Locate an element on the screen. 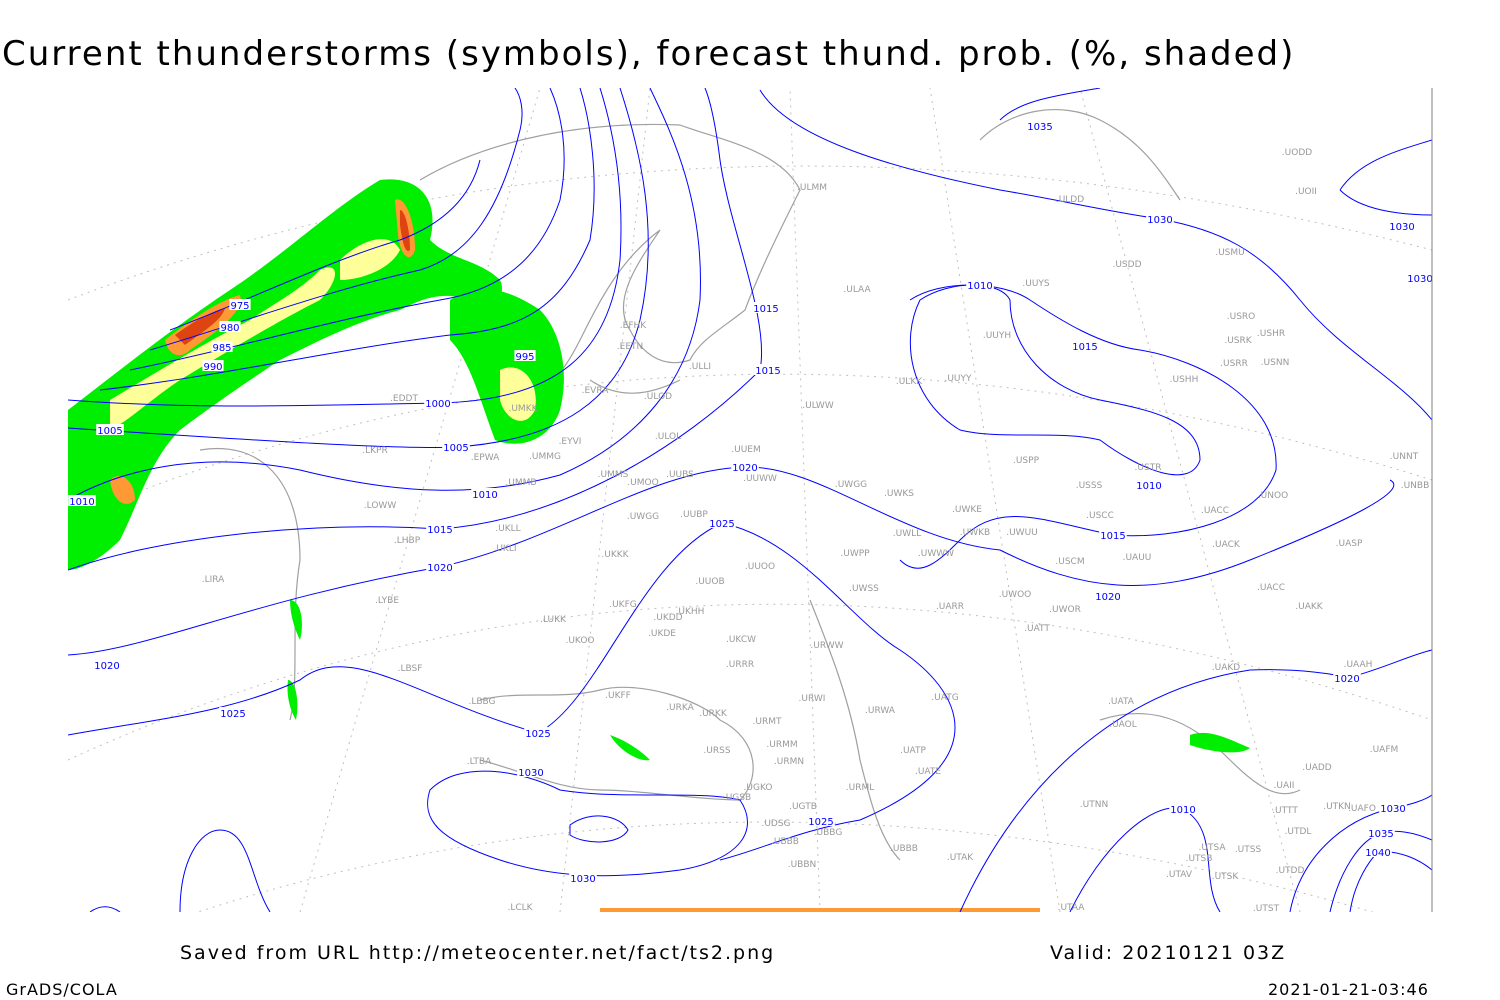 This screenshot has width=1500, height=1000. station-label: .UASP is located at coordinates (1349, 544).